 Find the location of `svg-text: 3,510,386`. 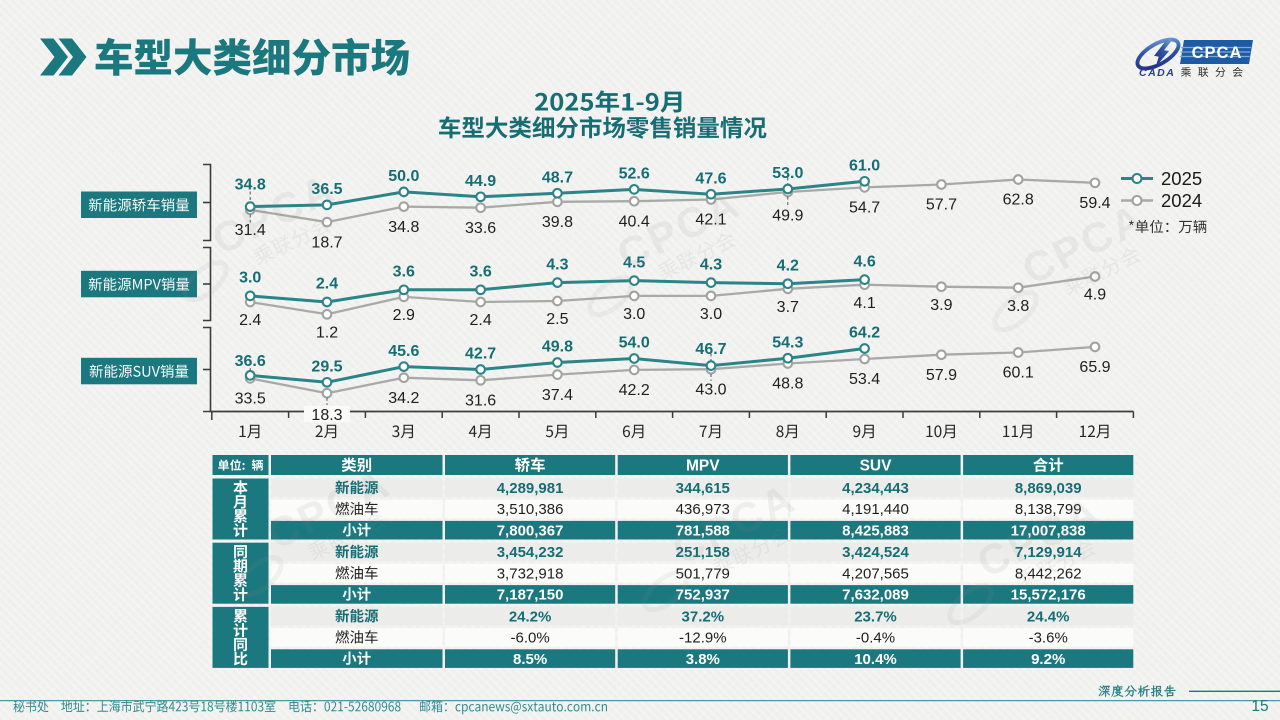

svg-text: 3,510,386 is located at coordinates (530, 509).